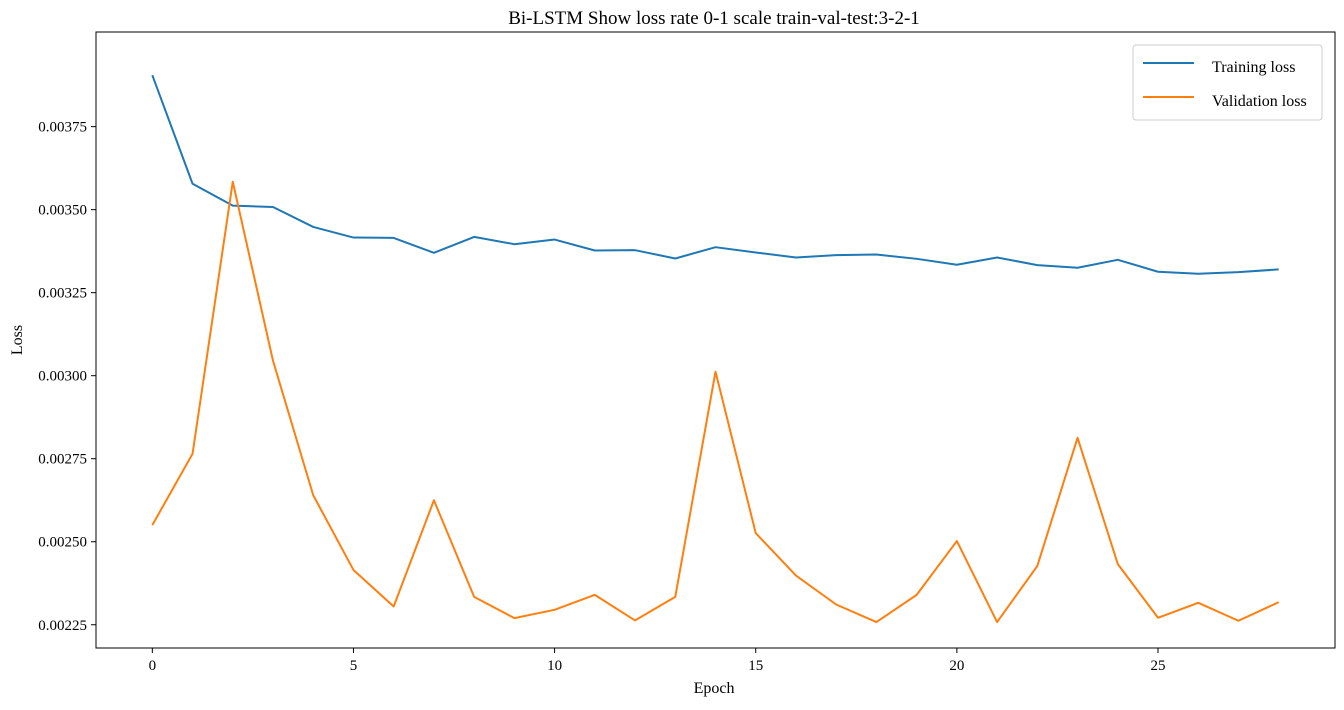 This screenshot has width=1344, height=710. What do you see at coordinates (755, 666) in the screenshot?
I see `x-tick-label: 15` at bounding box center [755, 666].